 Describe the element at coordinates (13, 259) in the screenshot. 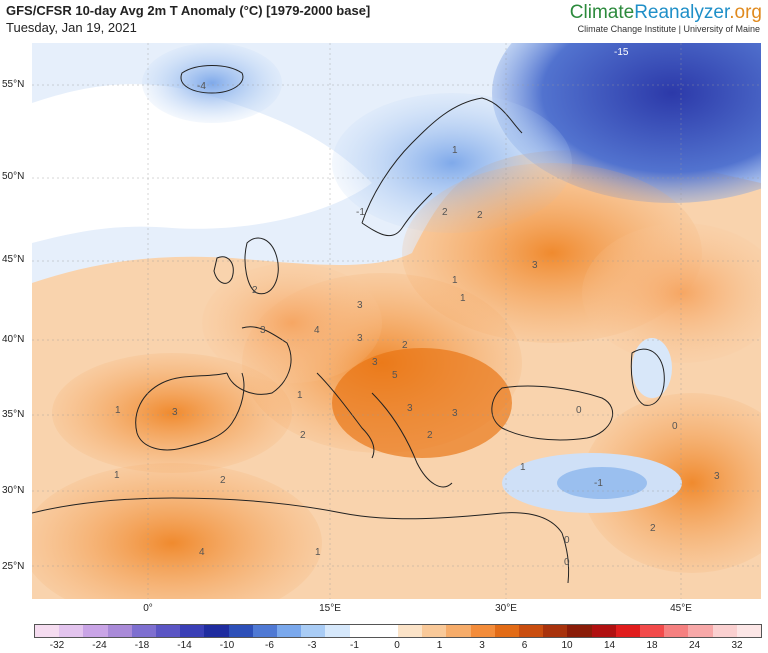

I see `lat-label: 45°N` at that location.